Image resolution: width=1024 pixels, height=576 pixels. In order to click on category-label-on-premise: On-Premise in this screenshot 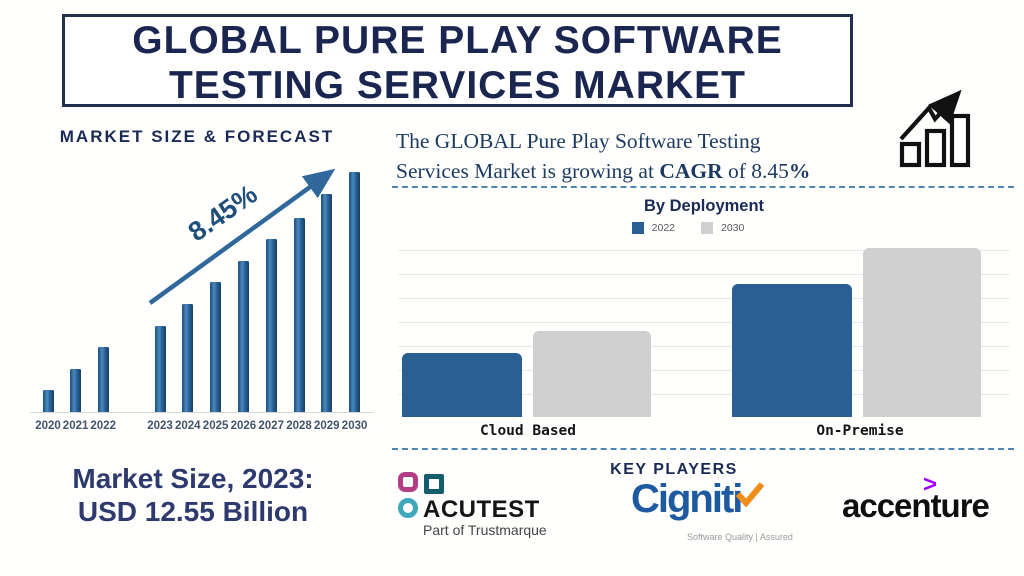, I will do `click(860, 431)`.